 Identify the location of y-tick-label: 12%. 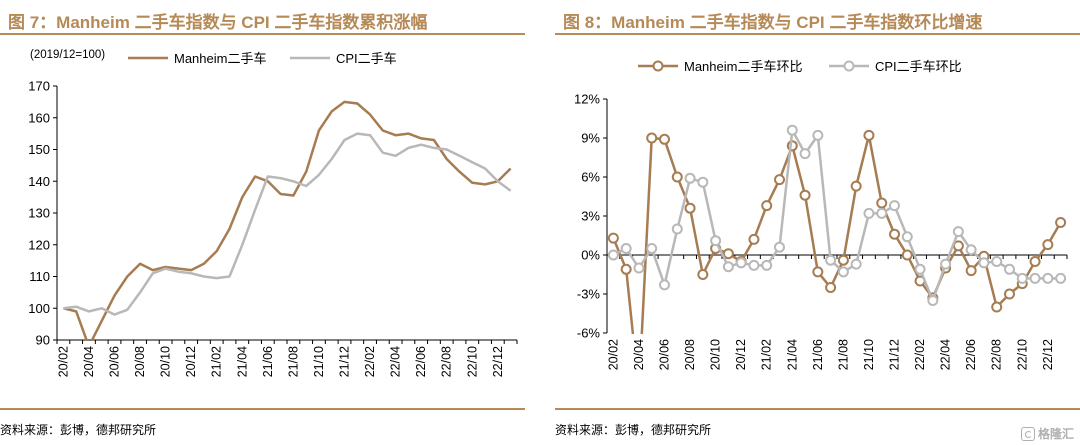
(587, 99).